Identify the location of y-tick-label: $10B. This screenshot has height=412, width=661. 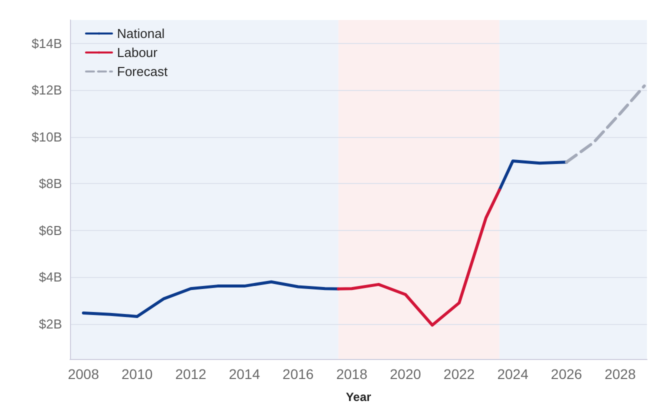
(47, 136).